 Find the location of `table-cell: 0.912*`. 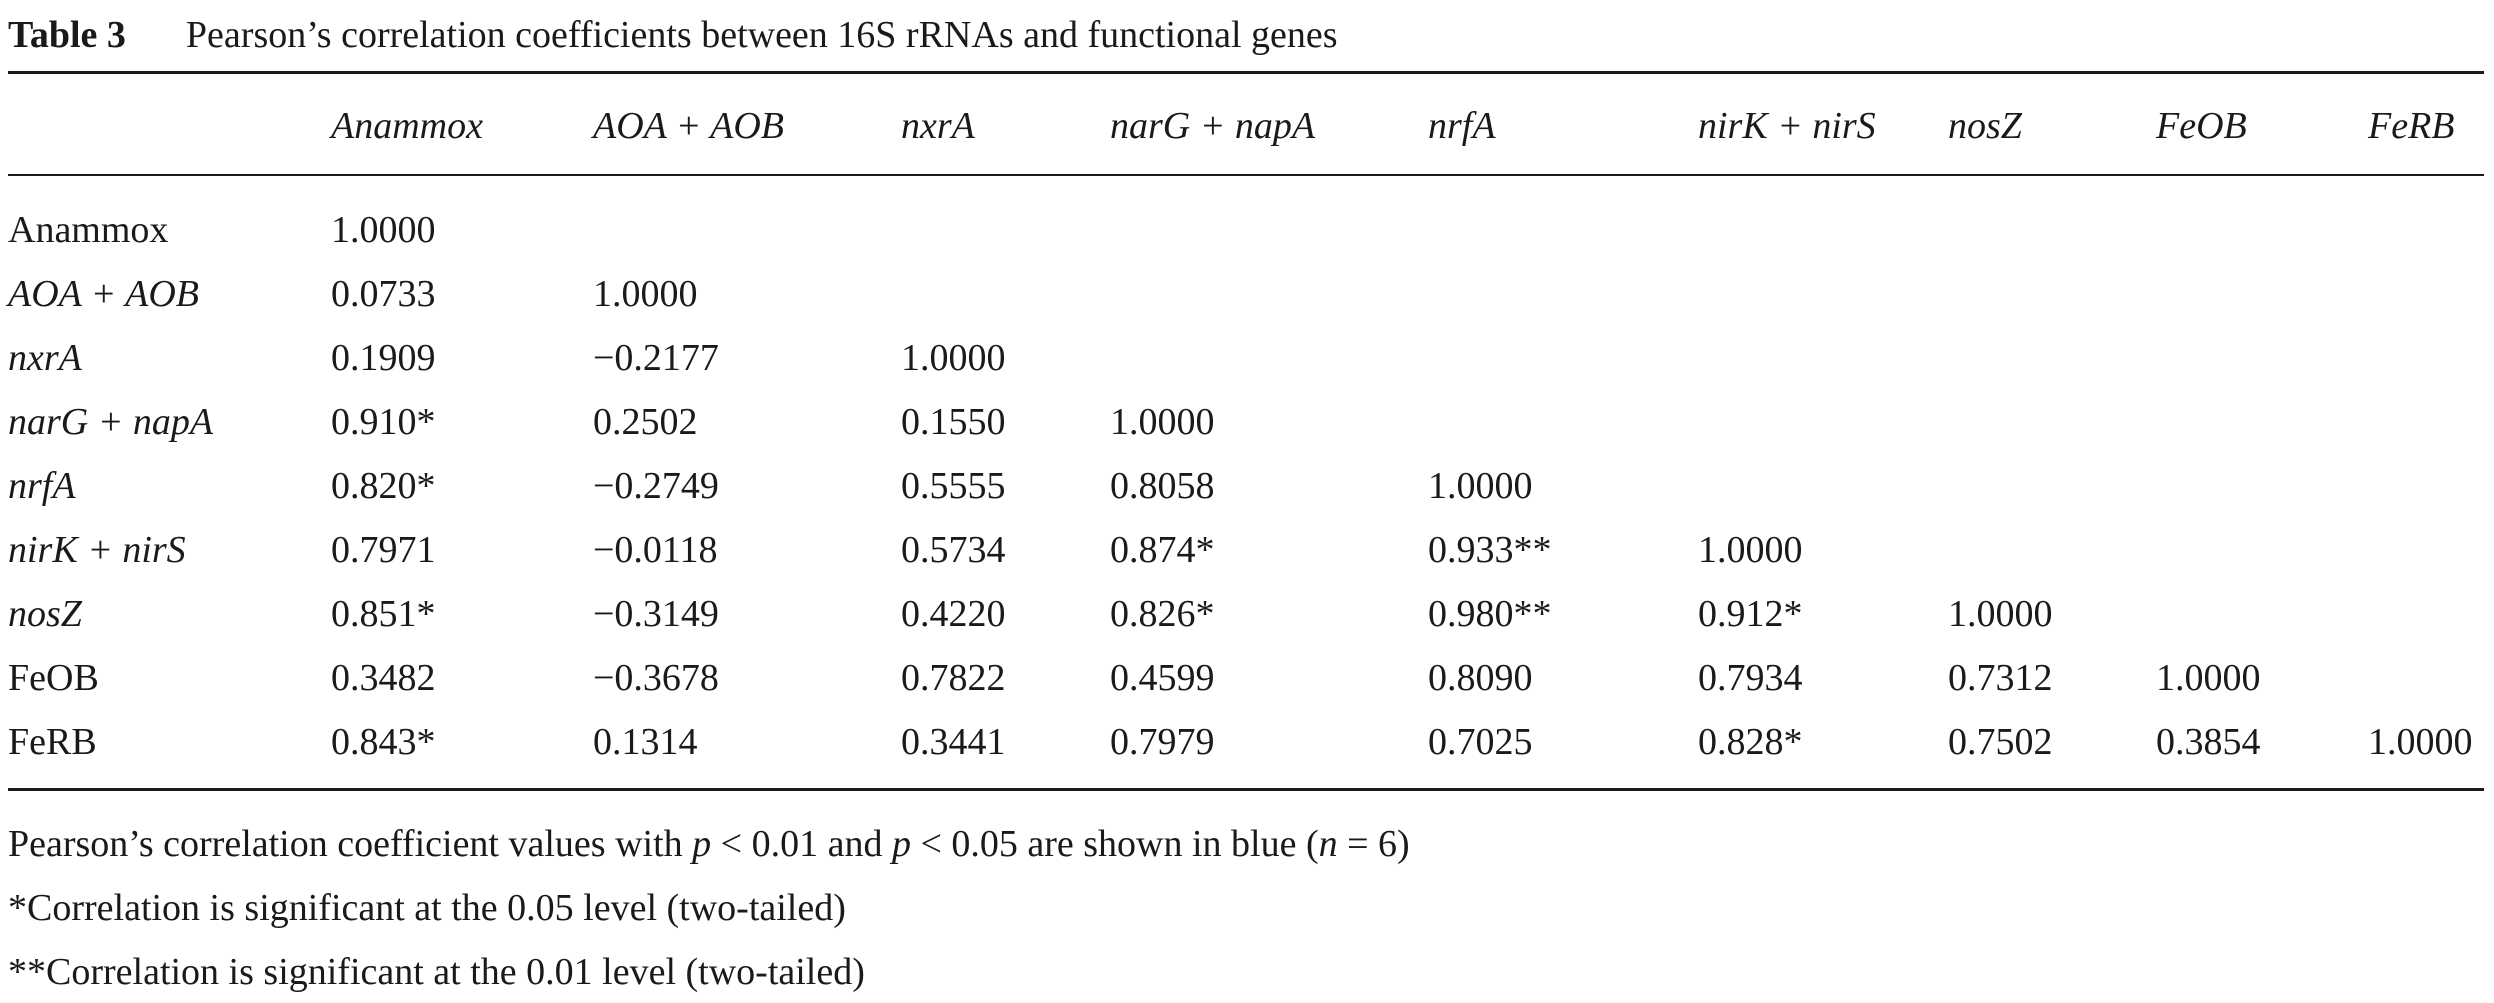

table-cell: 0.912* is located at coordinates (1750, 614).